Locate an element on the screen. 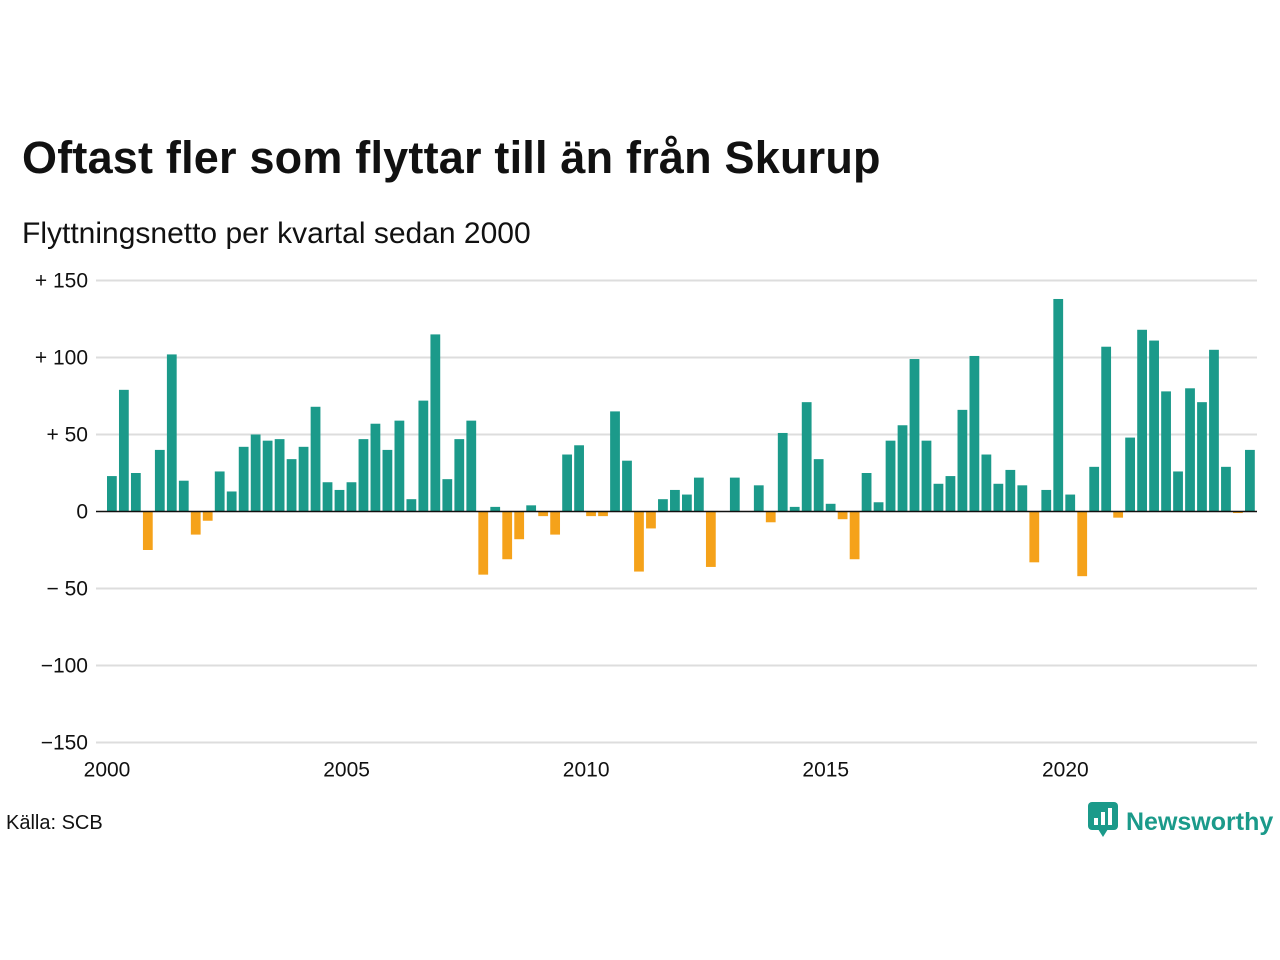 The height and width of the screenshot is (960, 1280). bar-2010-k1 is located at coordinates (591, 514).